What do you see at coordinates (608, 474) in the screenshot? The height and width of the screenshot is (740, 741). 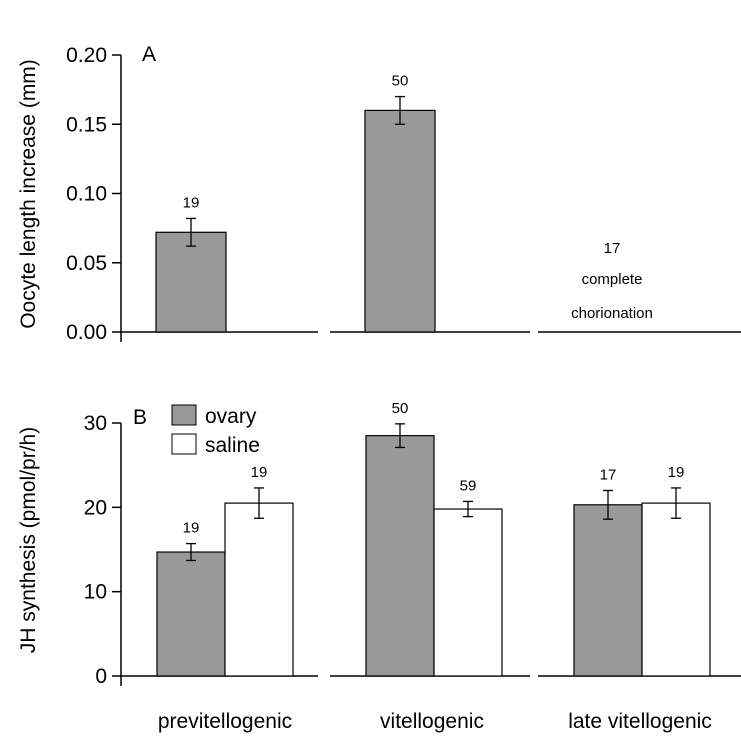 I see `panel-b-n-label: 17` at bounding box center [608, 474].